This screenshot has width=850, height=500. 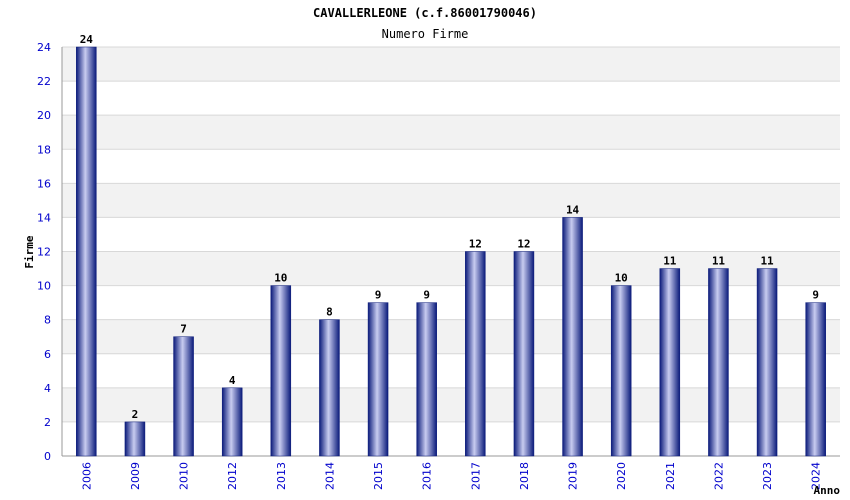 I want to click on y-tick-label: 6, so click(x=47, y=354).